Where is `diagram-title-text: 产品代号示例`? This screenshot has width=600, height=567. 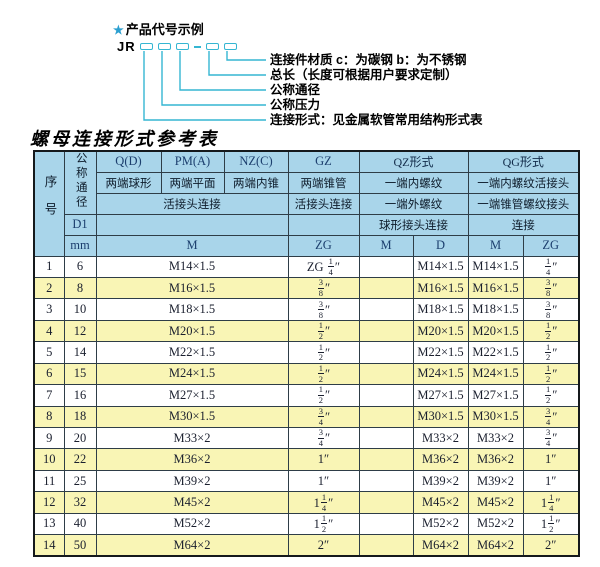 diagram-title-text: 产品代号示例 is located at coordinates (164, 29).